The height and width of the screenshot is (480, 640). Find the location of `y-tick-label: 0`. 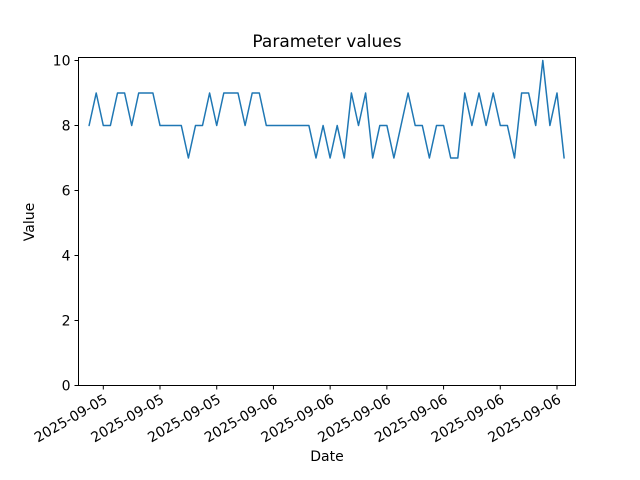

y-tick-label: 0 is located at coordinates (66, 387).